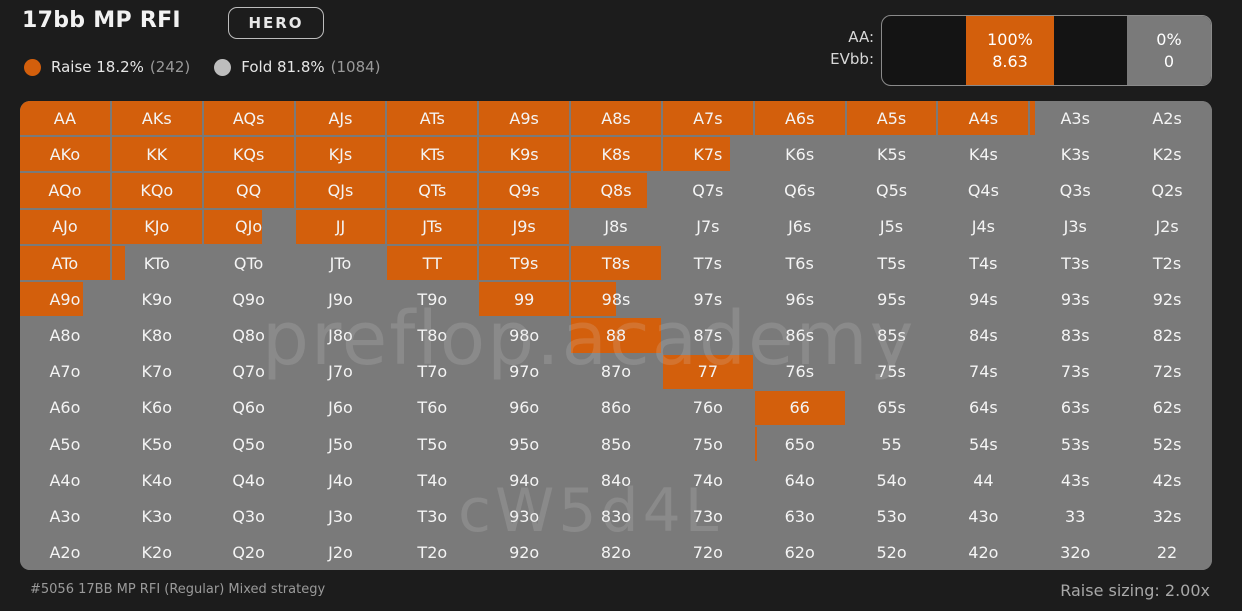 This screenshot has height=611, width=1242. What do you see at coordinates (248, 444) in the screenshot?
I see `hand-cell: Q5o` at bounding box center [248, 444].